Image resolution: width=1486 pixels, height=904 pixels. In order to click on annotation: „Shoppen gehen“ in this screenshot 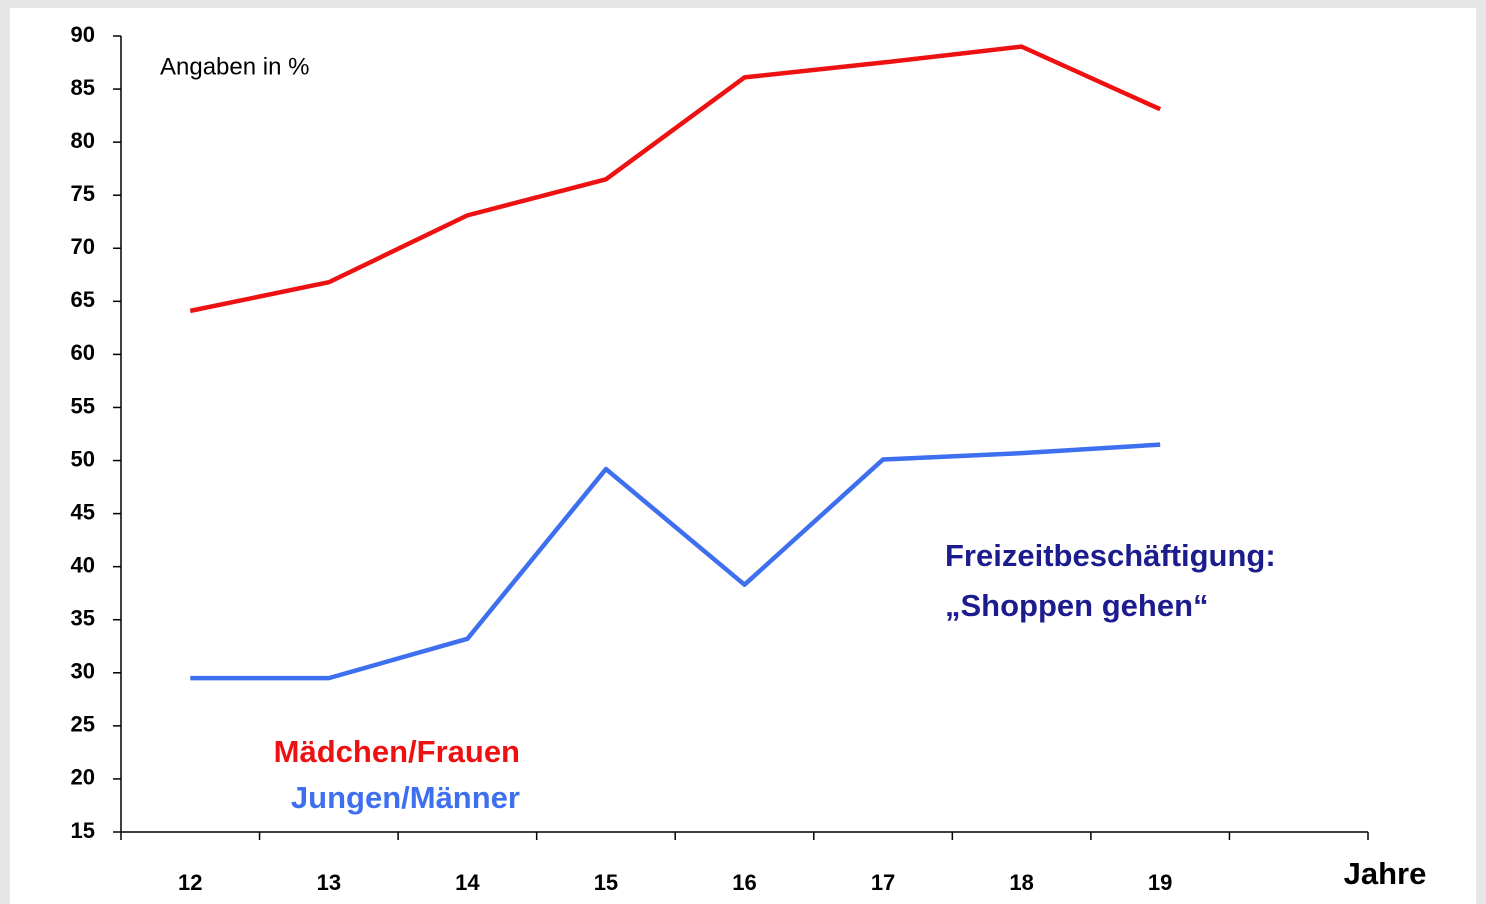, I will do `click(1077, 605)`.